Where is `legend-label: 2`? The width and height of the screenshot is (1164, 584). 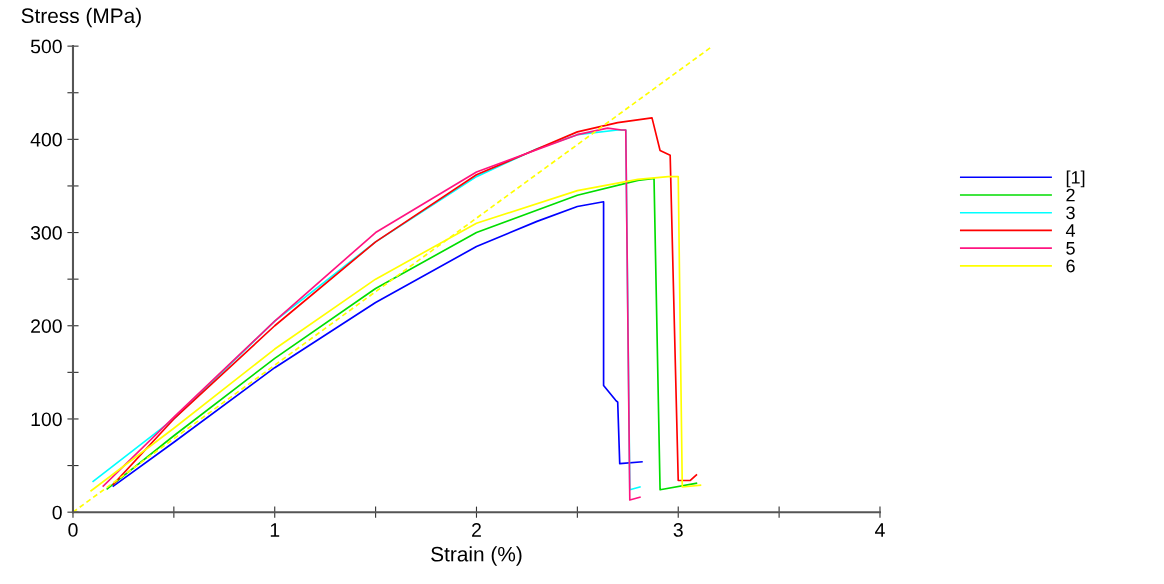 legend-label: 2 is located at coordinates (1070, 195).